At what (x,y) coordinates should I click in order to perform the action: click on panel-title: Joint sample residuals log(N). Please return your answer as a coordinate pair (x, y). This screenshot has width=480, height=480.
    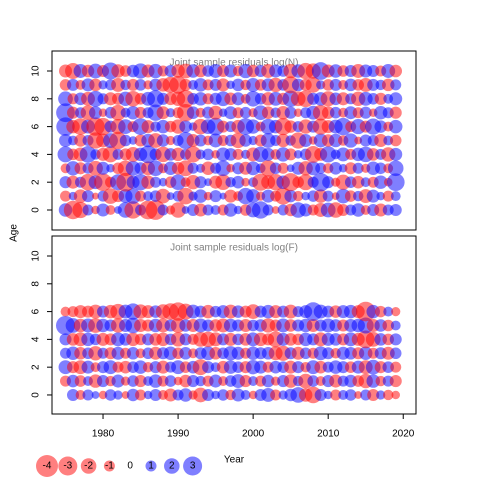
    Looking at the image, I should click on (234, 63).